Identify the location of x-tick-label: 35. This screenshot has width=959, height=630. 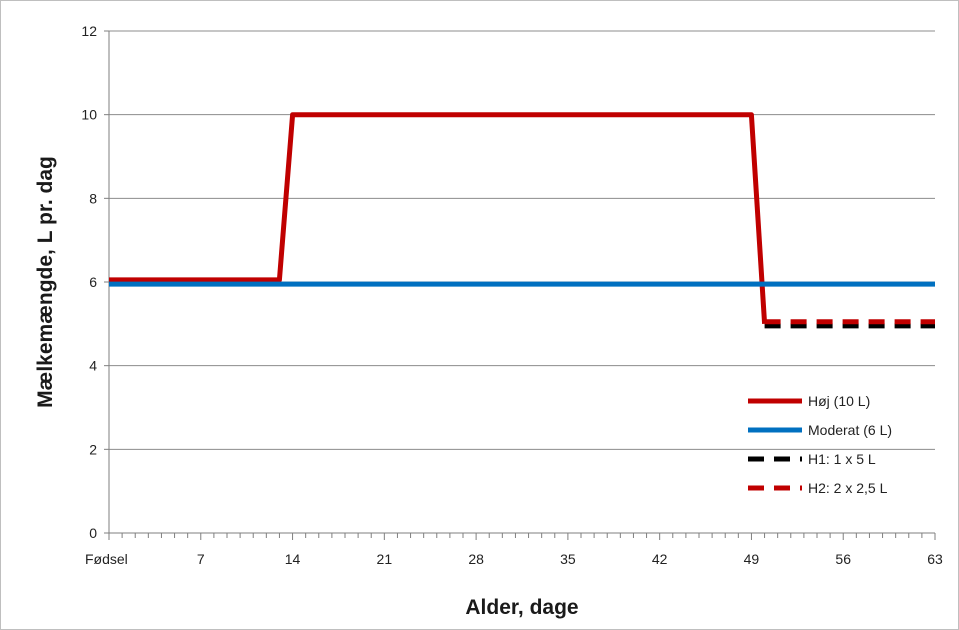
(568, 559).